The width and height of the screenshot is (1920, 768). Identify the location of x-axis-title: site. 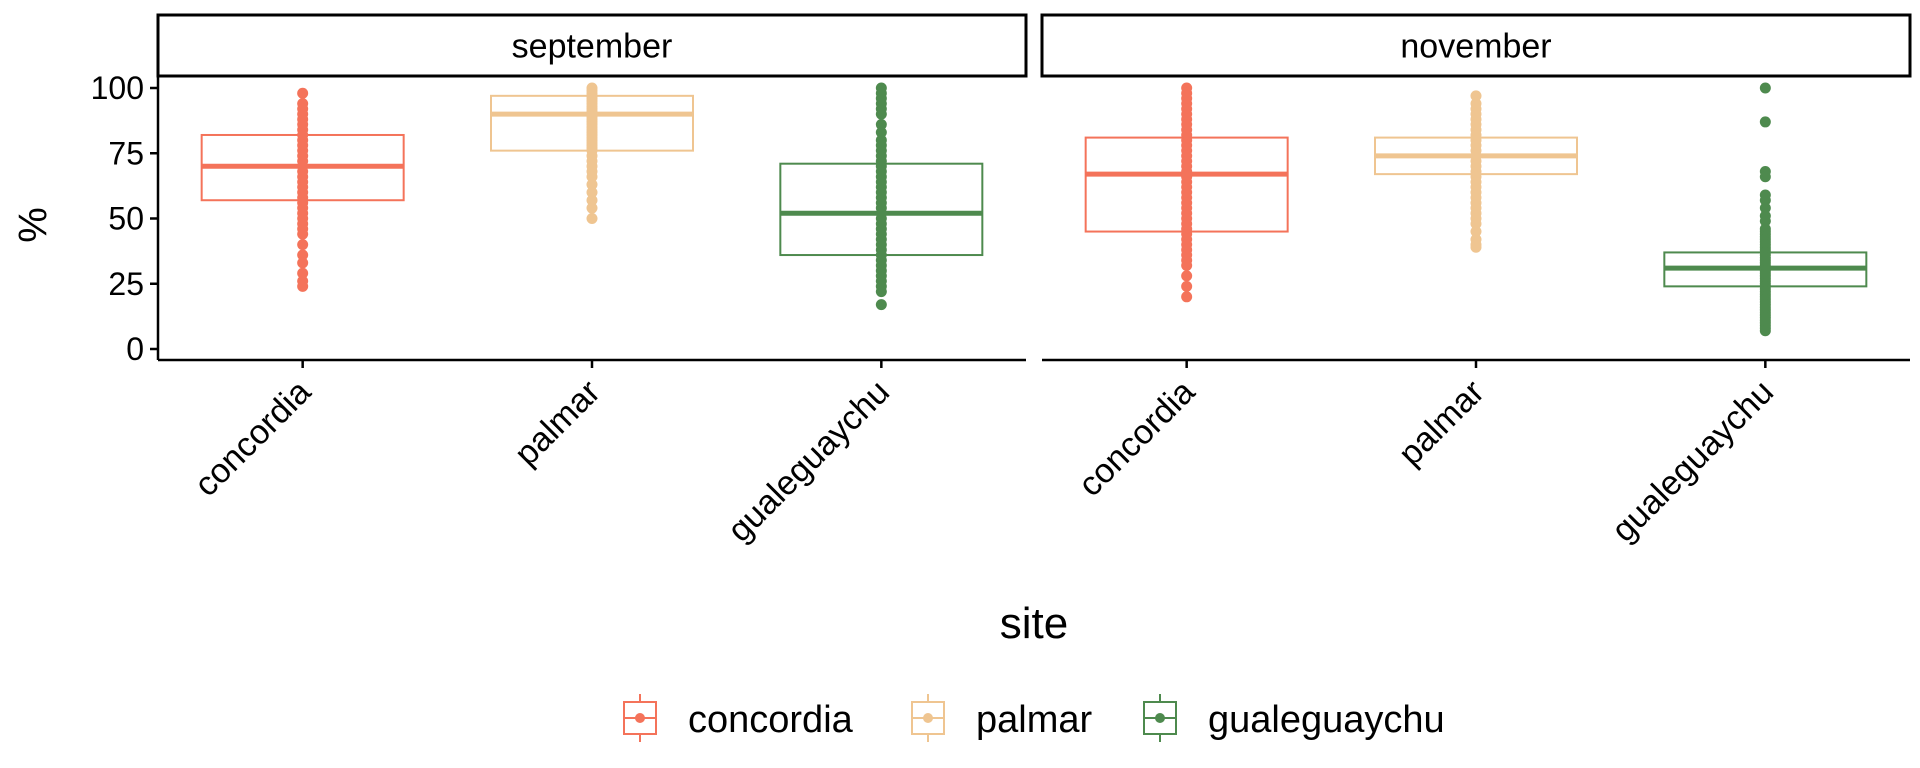
(1034, 623).